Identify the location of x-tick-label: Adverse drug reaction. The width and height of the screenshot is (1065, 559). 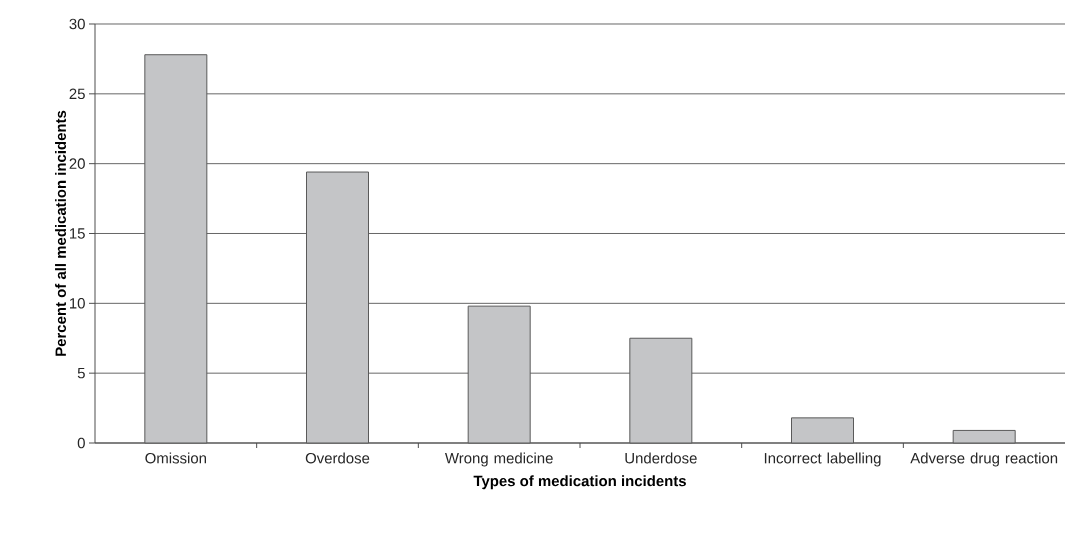
(984, 459).